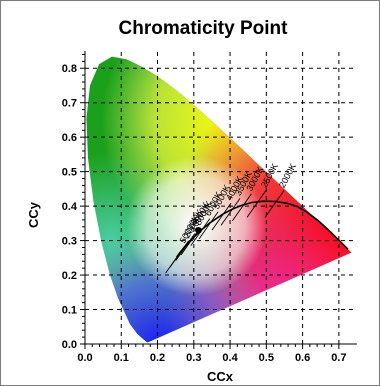  What do you see at coordinates (69, 311) in the screenshot?
I see `y-tick-label: 0.1` at bounding box center [69, 311].